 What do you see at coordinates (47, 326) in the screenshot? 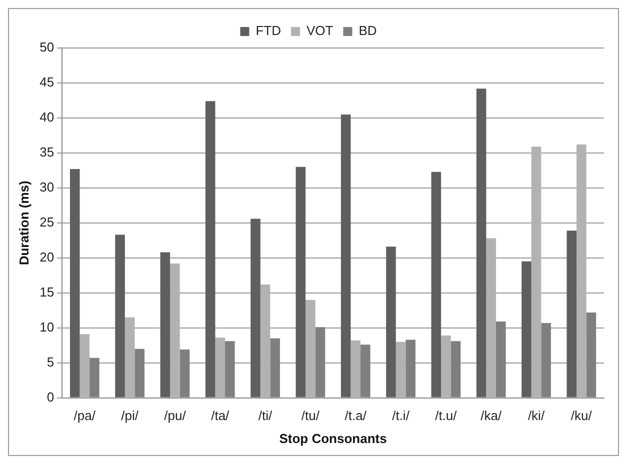
I see `y-tick-label: 10` at bounding box center [47, 326].